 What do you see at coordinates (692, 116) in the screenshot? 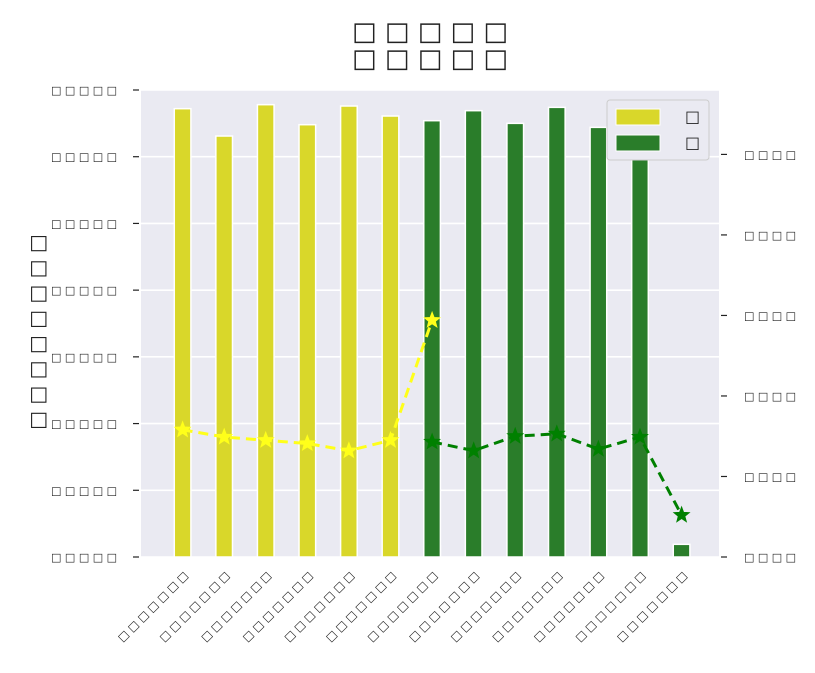
I see `legend-label-yellow: □` at bounding box center [692, 116].